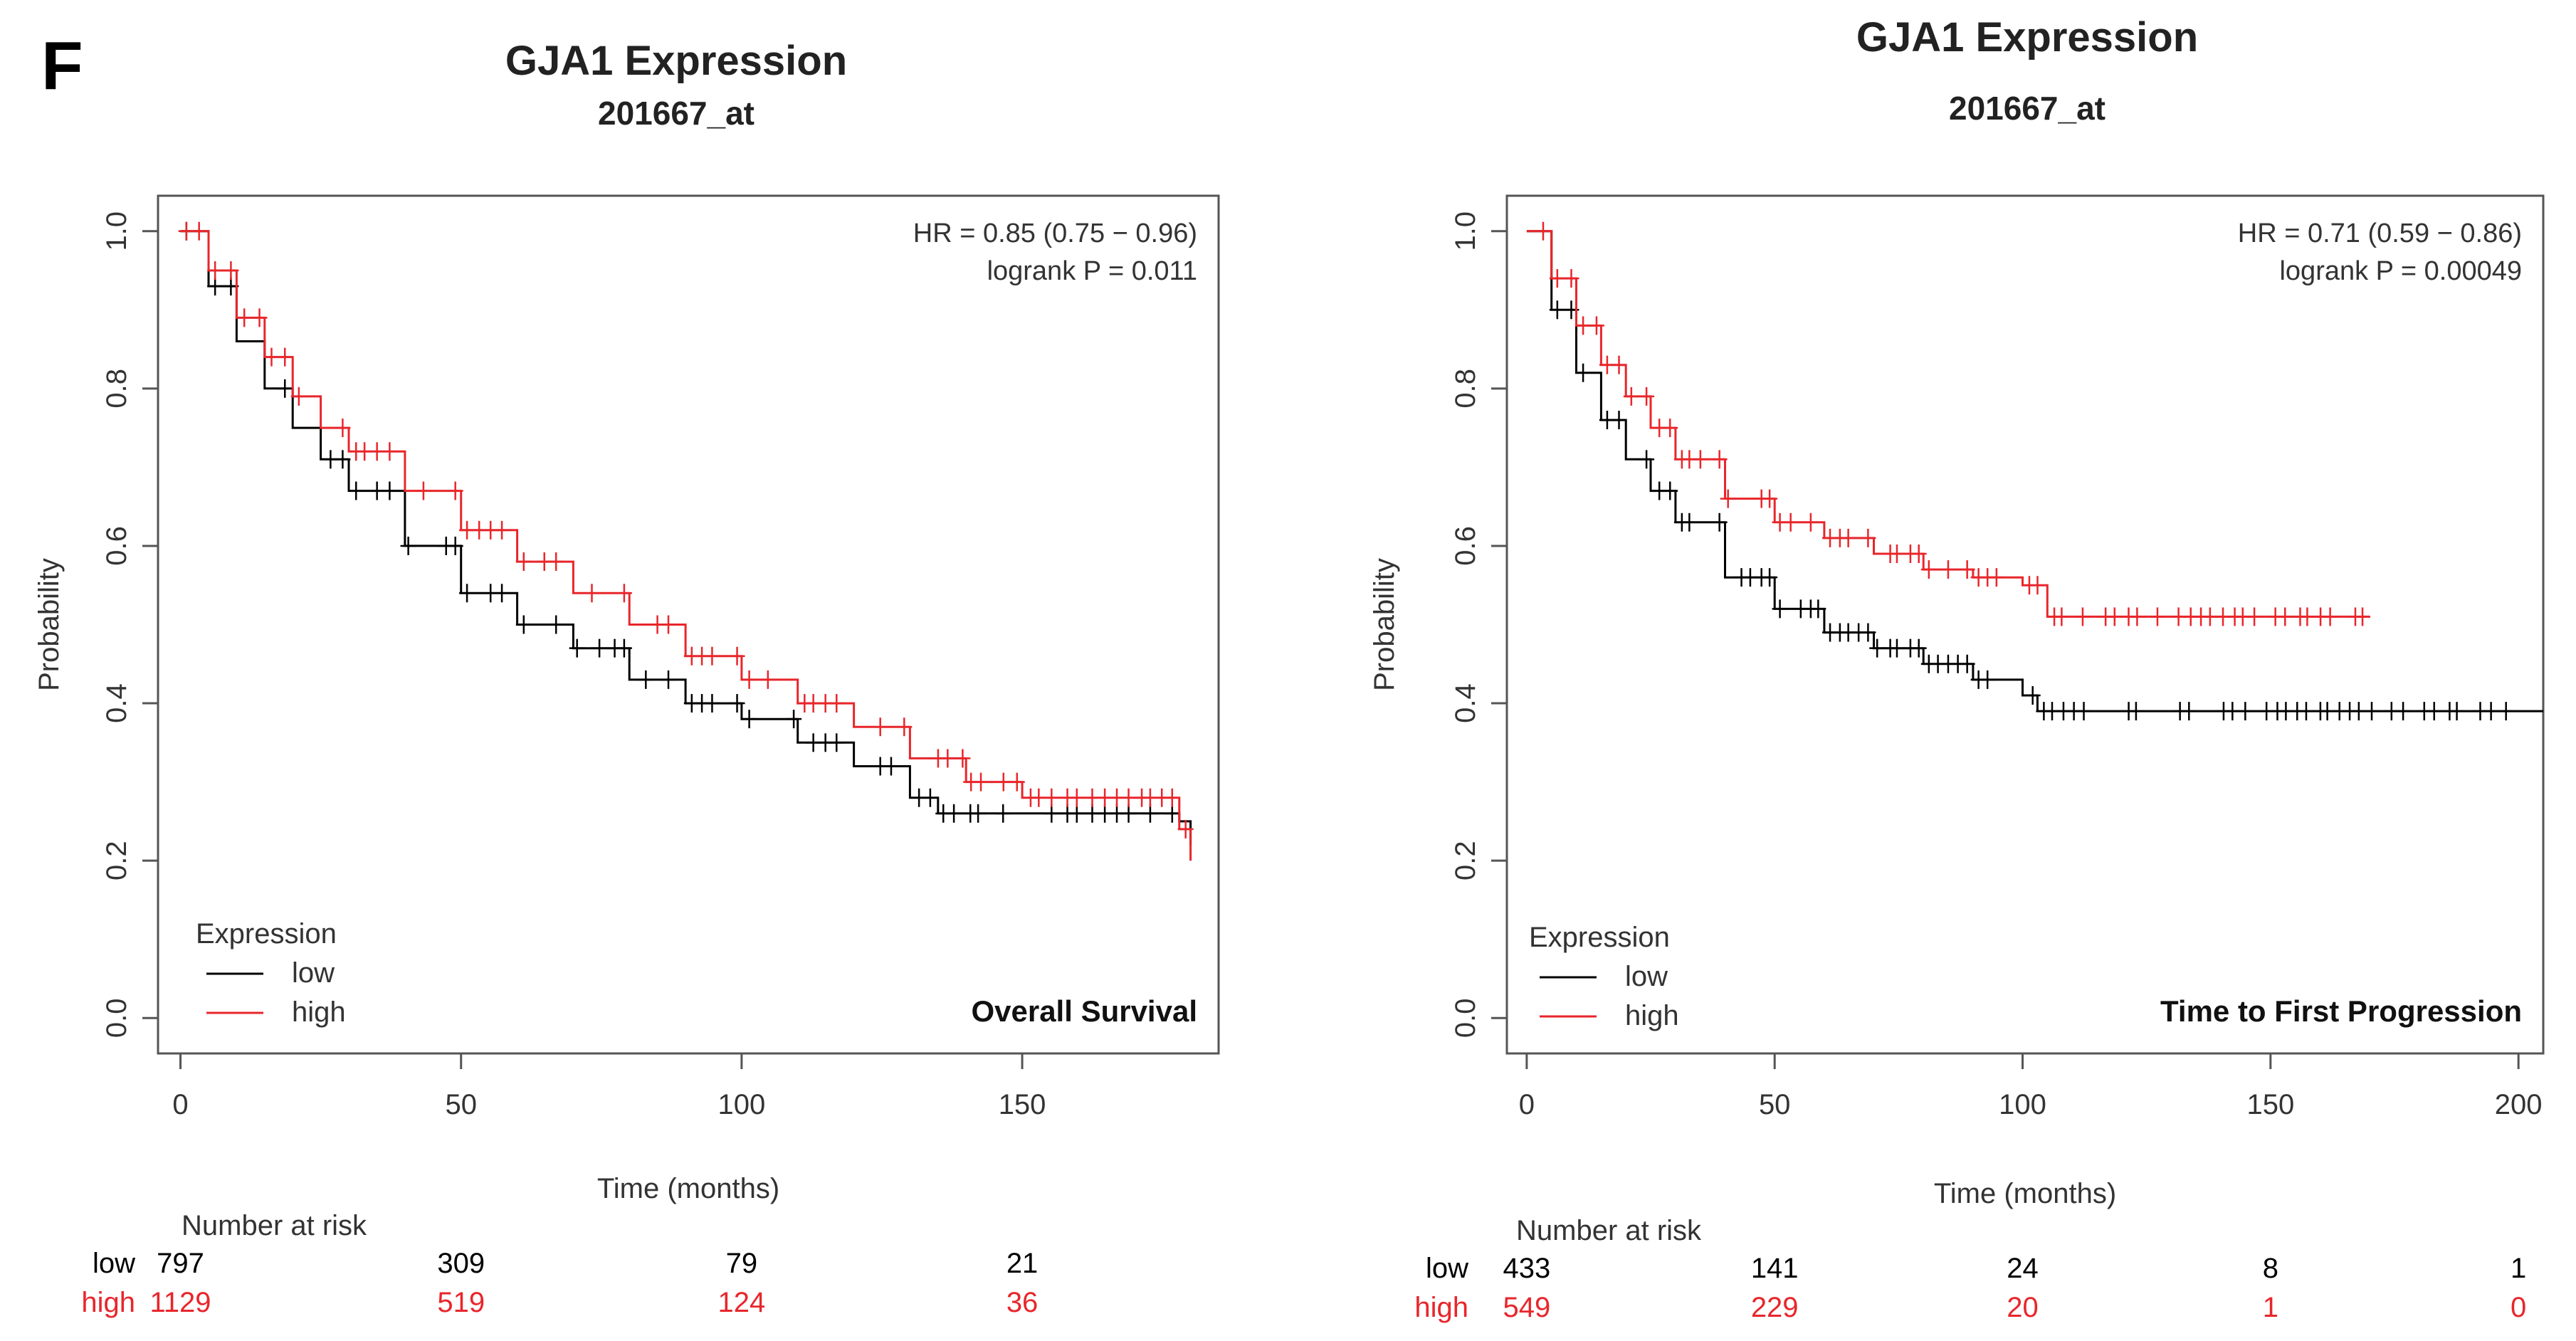 The width and height of the screenshot is (2576, 1341). What do you see at coordinates (1775, 1268) in the screenshot?
I see `risk-count-low: 141` at bounding box center [1775, 1268].